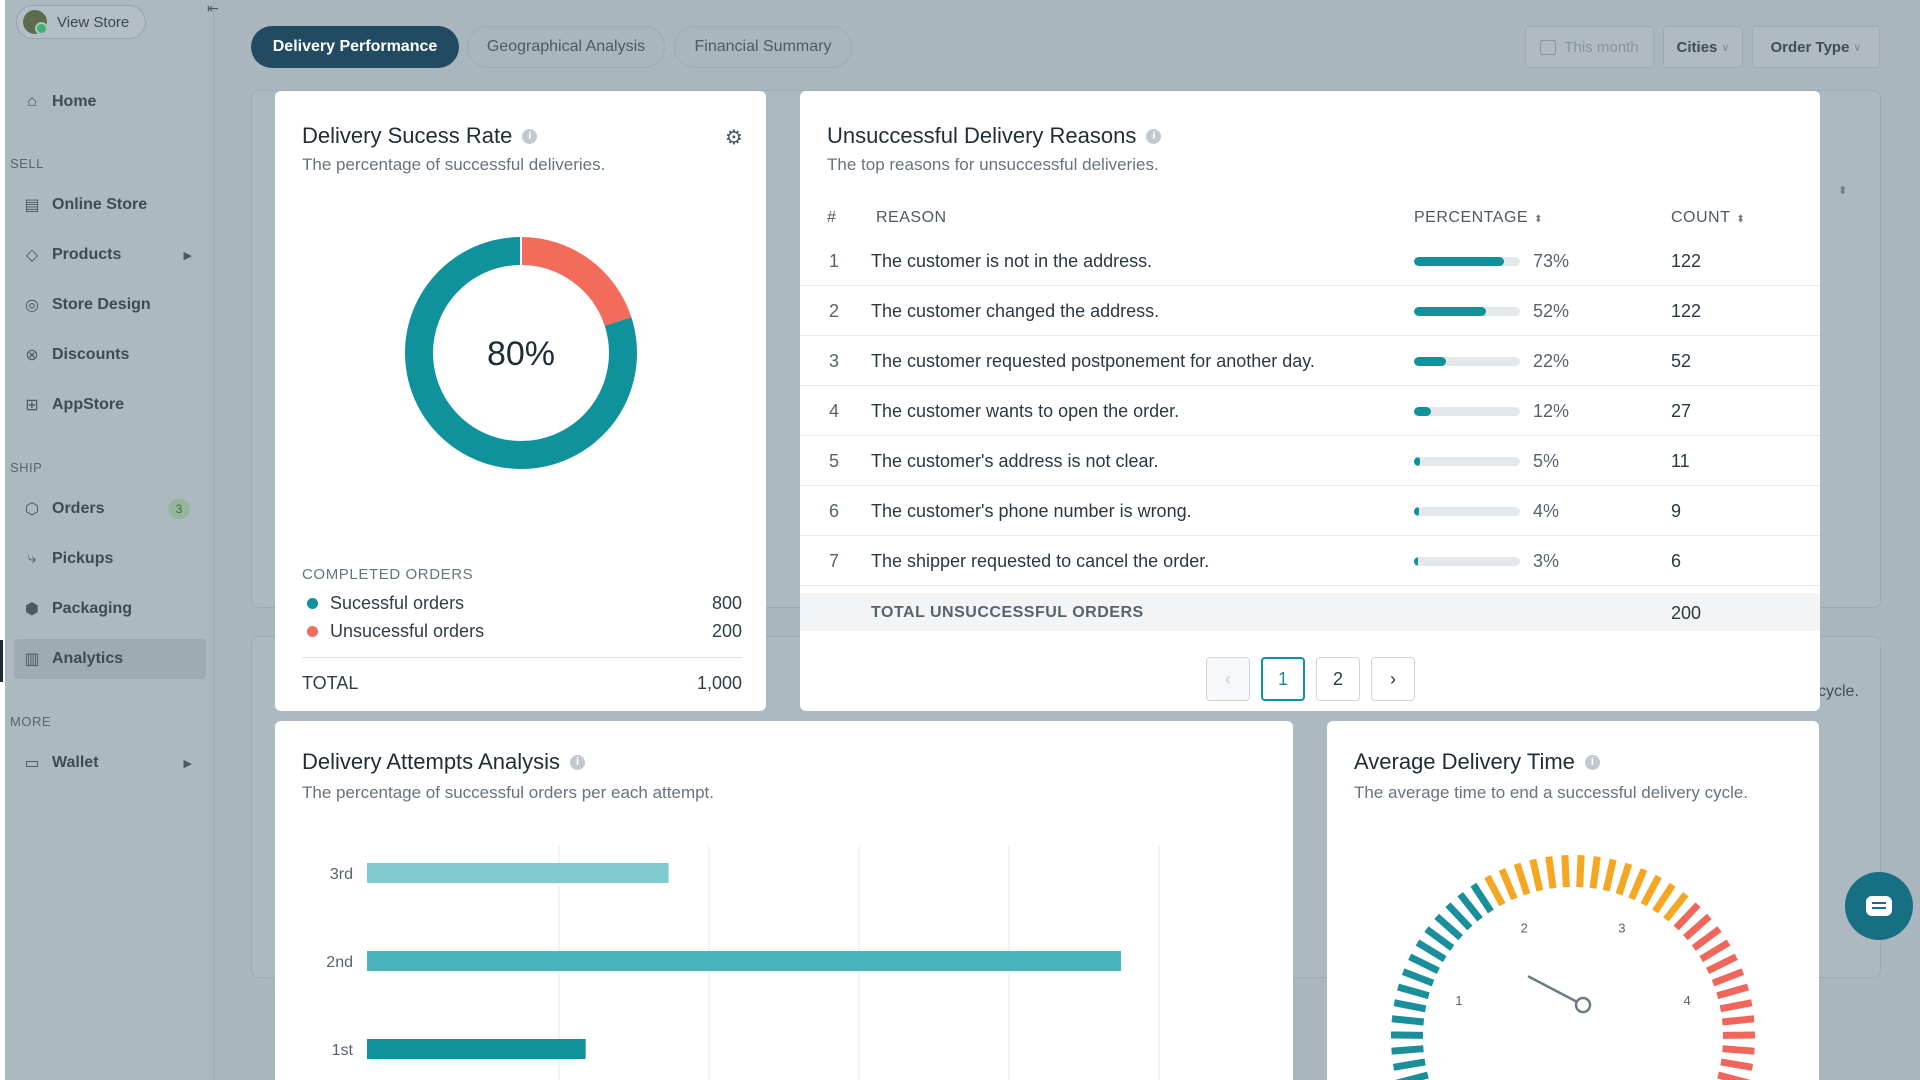  I want to click on prev-page-button: ‹, so click(1228, 679).